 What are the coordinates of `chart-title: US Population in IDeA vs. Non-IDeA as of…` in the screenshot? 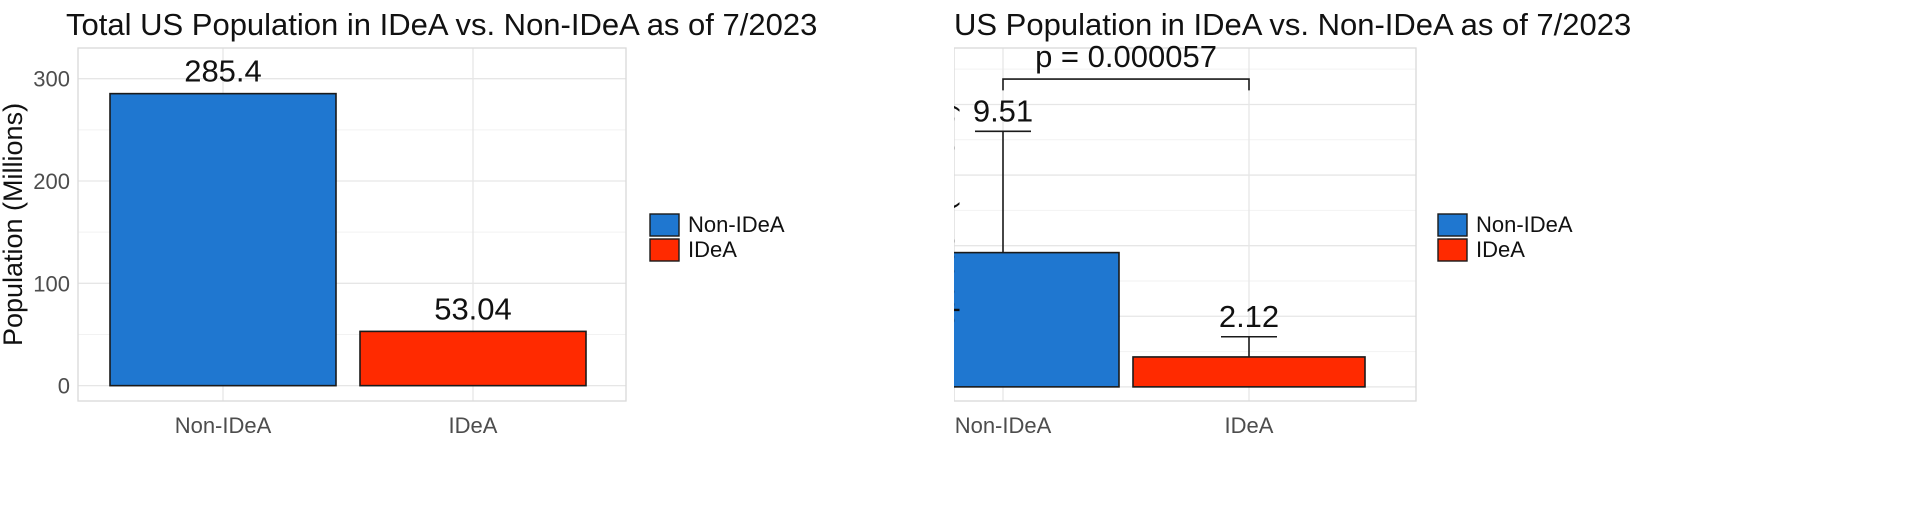 It's located at (1292, 24).